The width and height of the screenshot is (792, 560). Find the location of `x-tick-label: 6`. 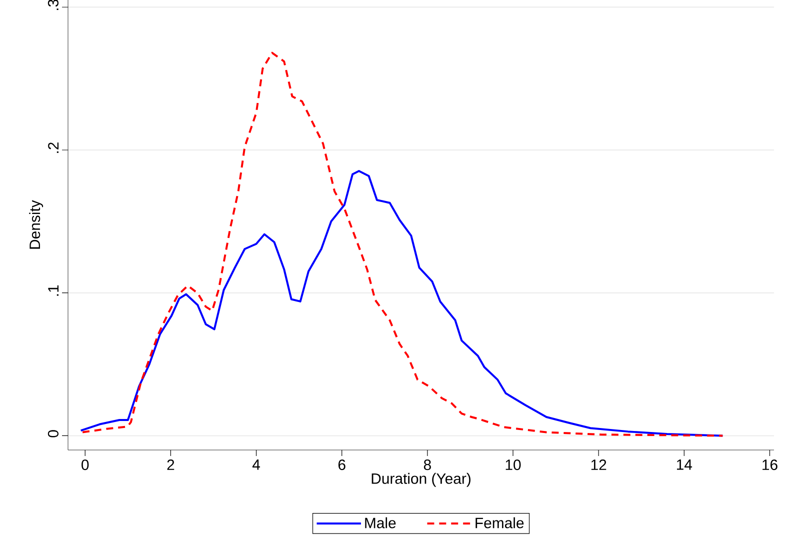

x-tick-label: 6 is located at coordinates (342, 464).